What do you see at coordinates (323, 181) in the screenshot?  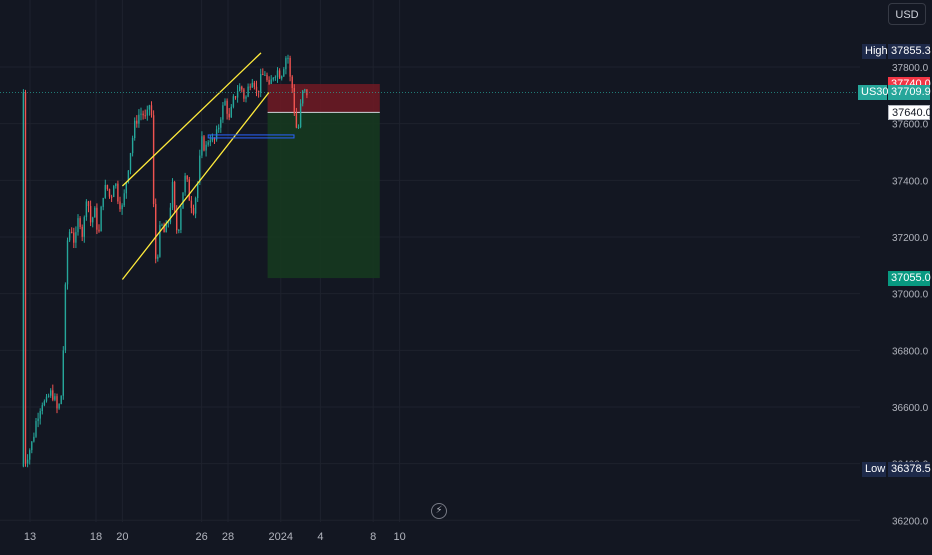 I see `position-zones` at bounding box center [323, 181].